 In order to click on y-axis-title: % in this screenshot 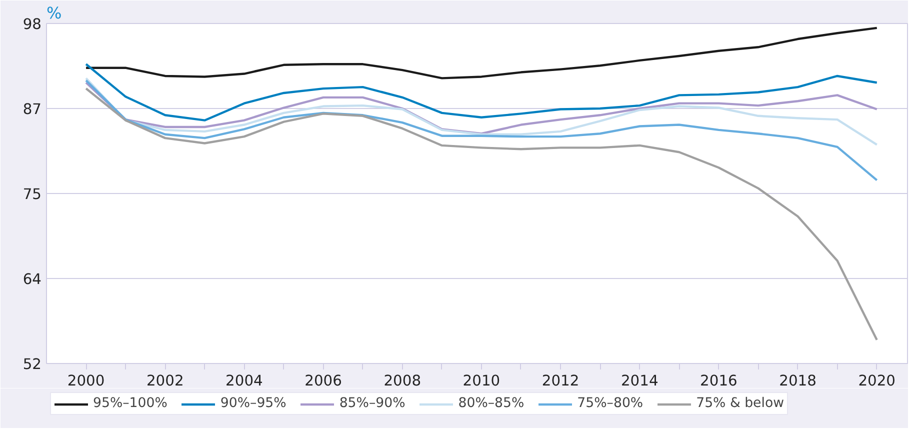, I will do `click(54, 13)`.